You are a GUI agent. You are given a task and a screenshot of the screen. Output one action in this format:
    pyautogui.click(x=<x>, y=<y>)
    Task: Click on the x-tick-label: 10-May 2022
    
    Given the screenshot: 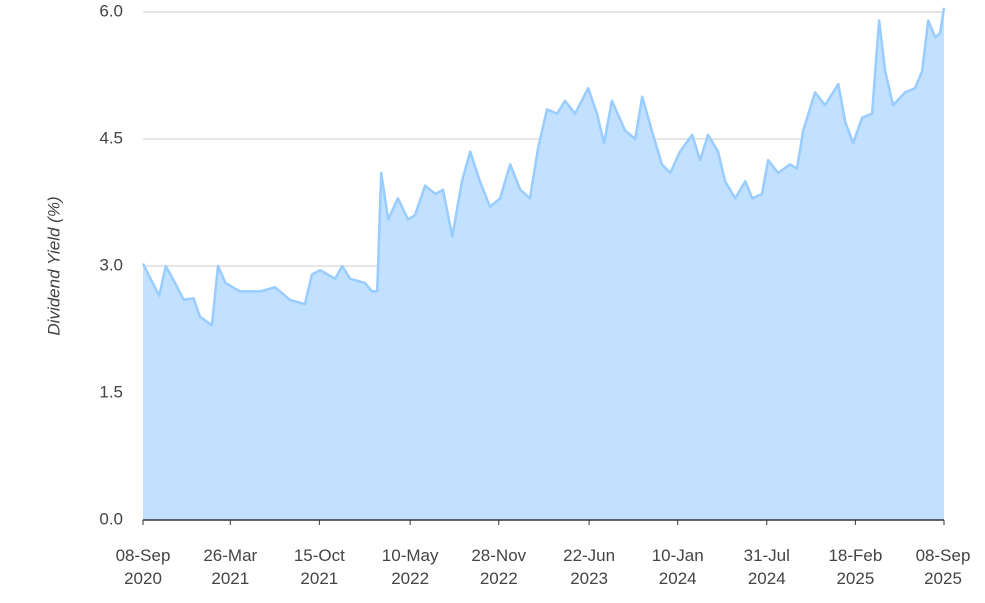 What is the action you would take?
    pyautogui.click(x=410, y=567)
    